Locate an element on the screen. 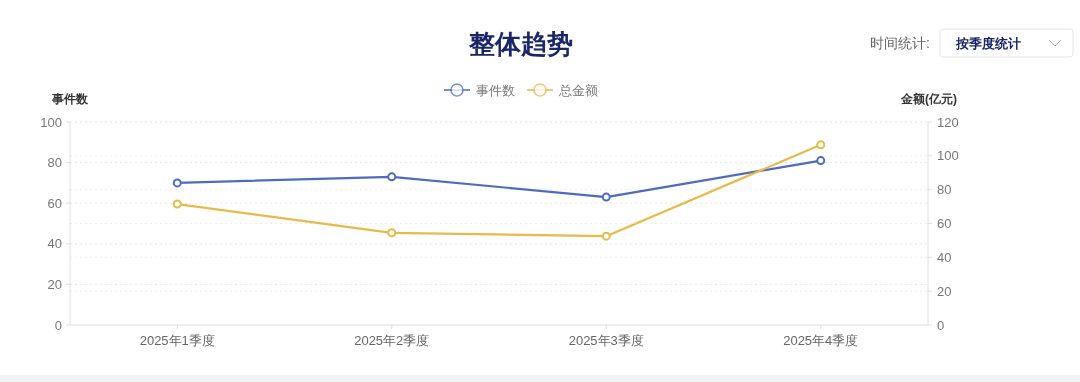 The image size is (1080, 382). y2-tick-label: 100 is located at coordinates (948, 156).